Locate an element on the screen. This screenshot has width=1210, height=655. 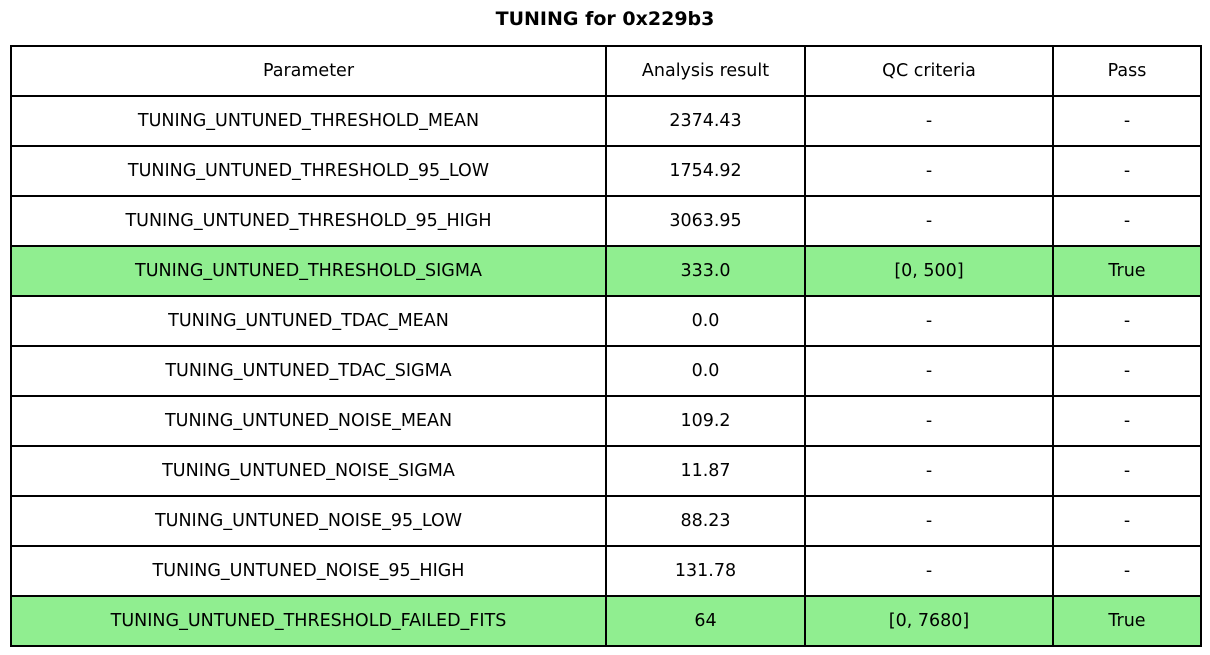
cell-analysis-result: 3063.95 is located at coordinates (705, 221).